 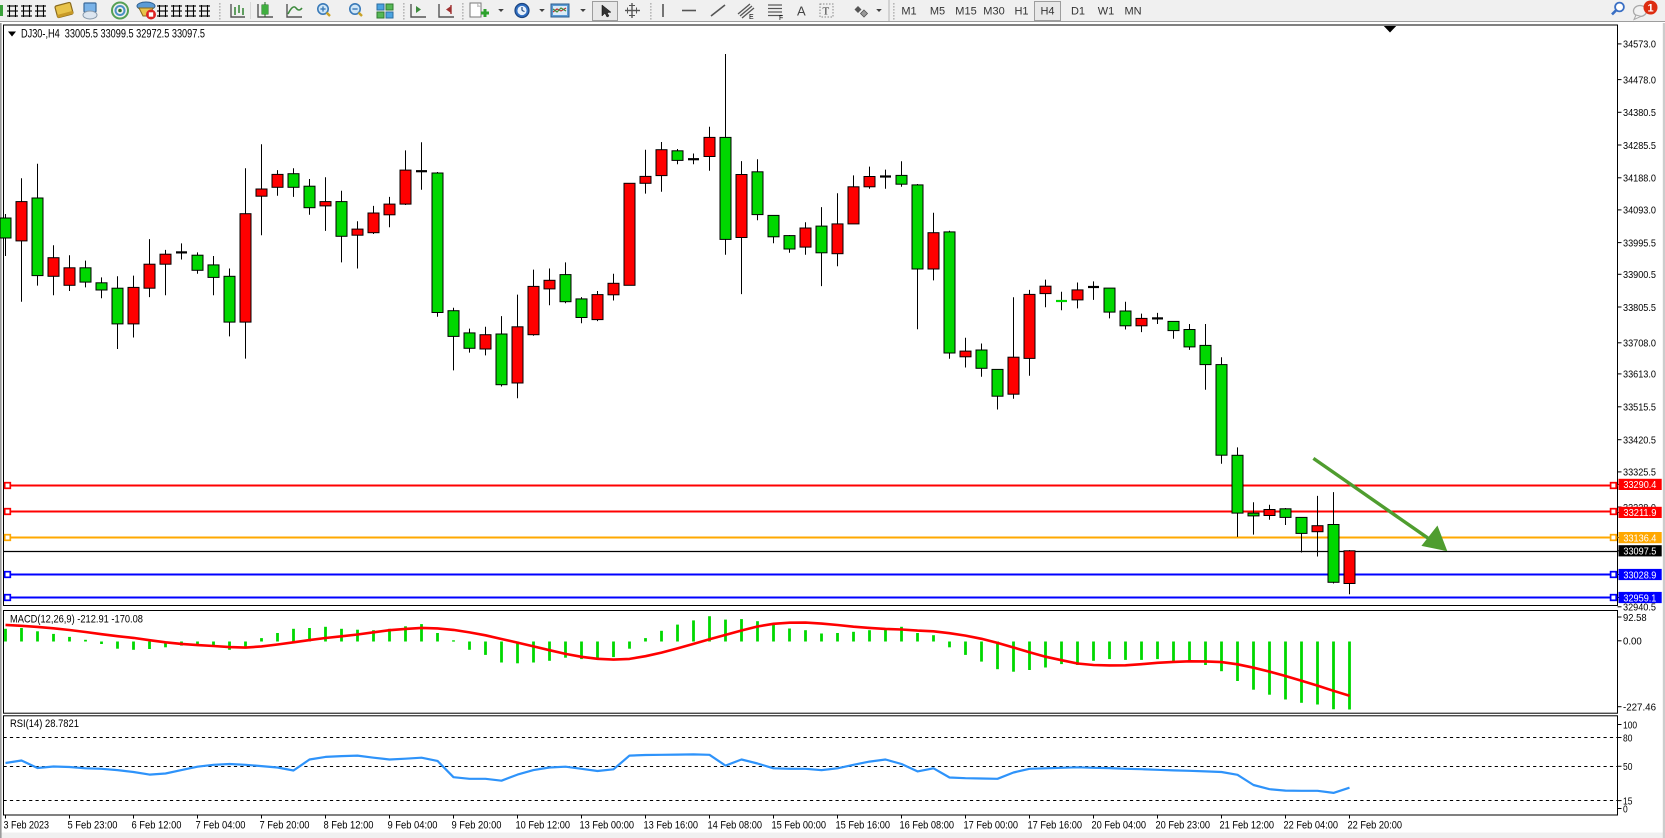 What do you see at coordinates (671, 826) in the screenshot?
I see `svg-text: 13 Feb 16:00` at bounding box center [671, 826].